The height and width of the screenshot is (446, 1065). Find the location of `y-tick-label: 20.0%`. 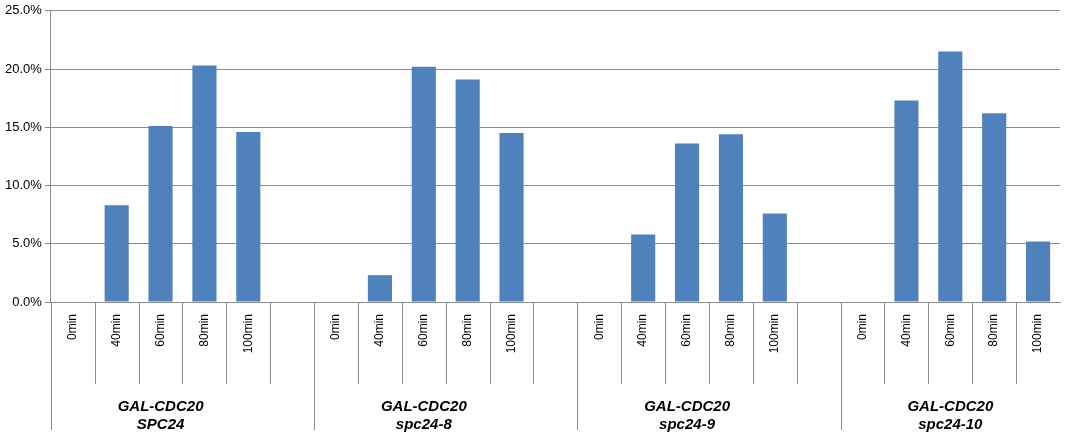

y-tick-label: 20.0% is located at coordinates (23, 68).